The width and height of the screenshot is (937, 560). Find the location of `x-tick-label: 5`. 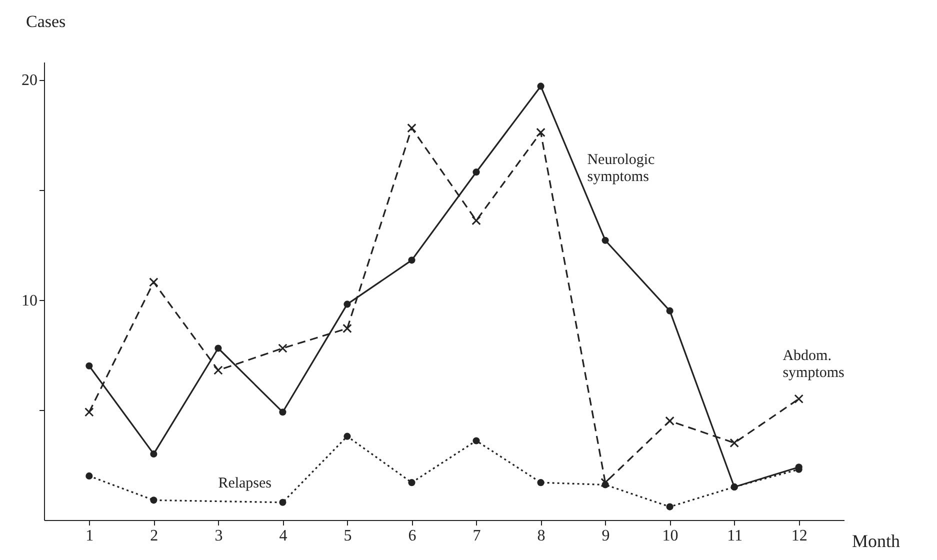

x-tick-label: 5 is located at coordinates (348, 536).